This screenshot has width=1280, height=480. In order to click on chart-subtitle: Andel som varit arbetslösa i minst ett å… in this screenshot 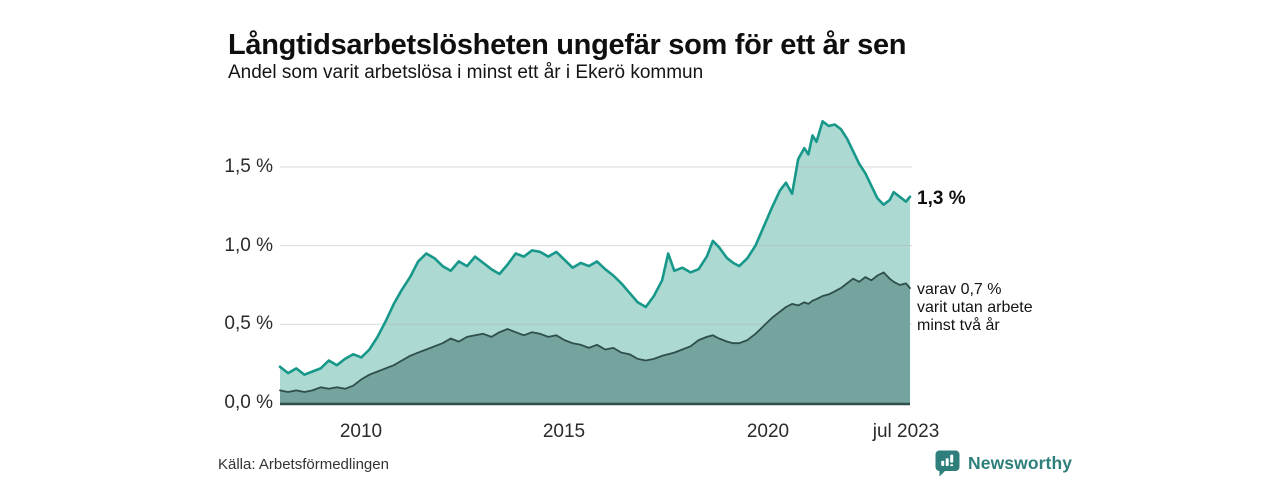, I will do `click(466, 72)`.